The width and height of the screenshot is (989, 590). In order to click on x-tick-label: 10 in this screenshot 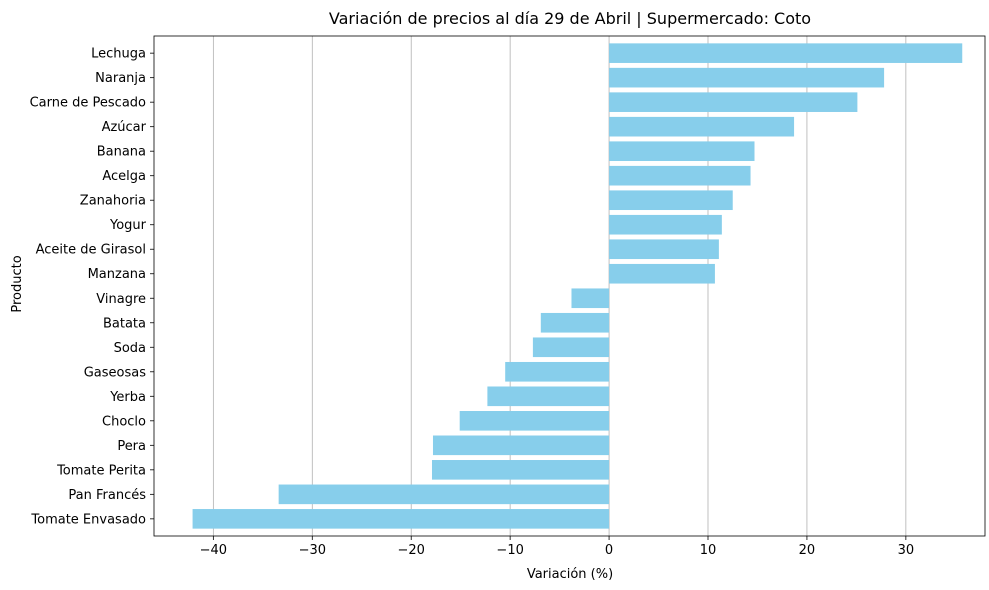, I will do `click(708, 550)`.